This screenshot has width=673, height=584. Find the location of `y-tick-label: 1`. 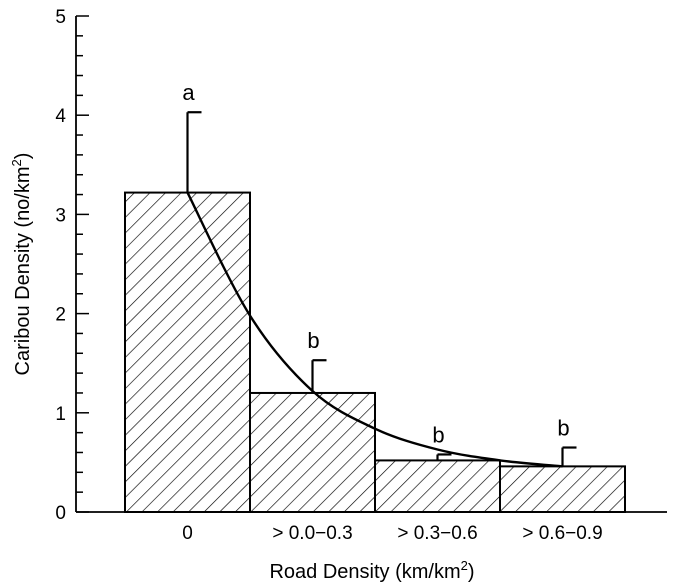

y-tick-label: 1 is located at coordinates (60, 414).